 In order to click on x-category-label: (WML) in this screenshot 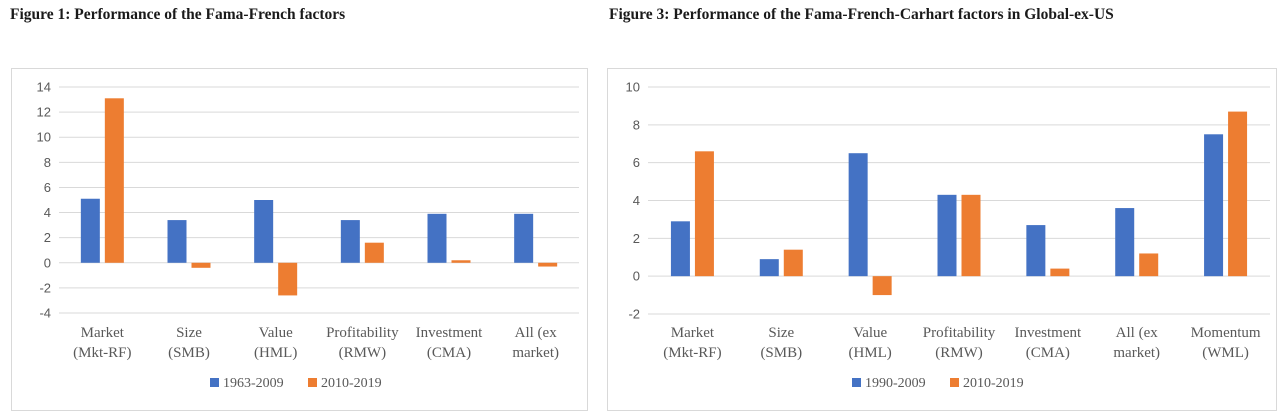, I will do `click(1225, 353)`.